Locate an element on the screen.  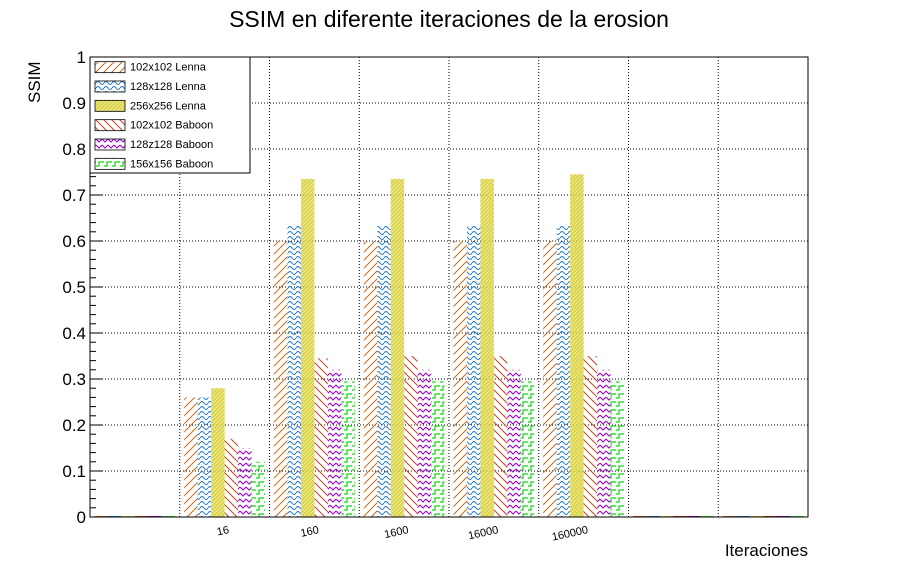
y-tick-label: 0.8 is located at coordinates (74, 149).